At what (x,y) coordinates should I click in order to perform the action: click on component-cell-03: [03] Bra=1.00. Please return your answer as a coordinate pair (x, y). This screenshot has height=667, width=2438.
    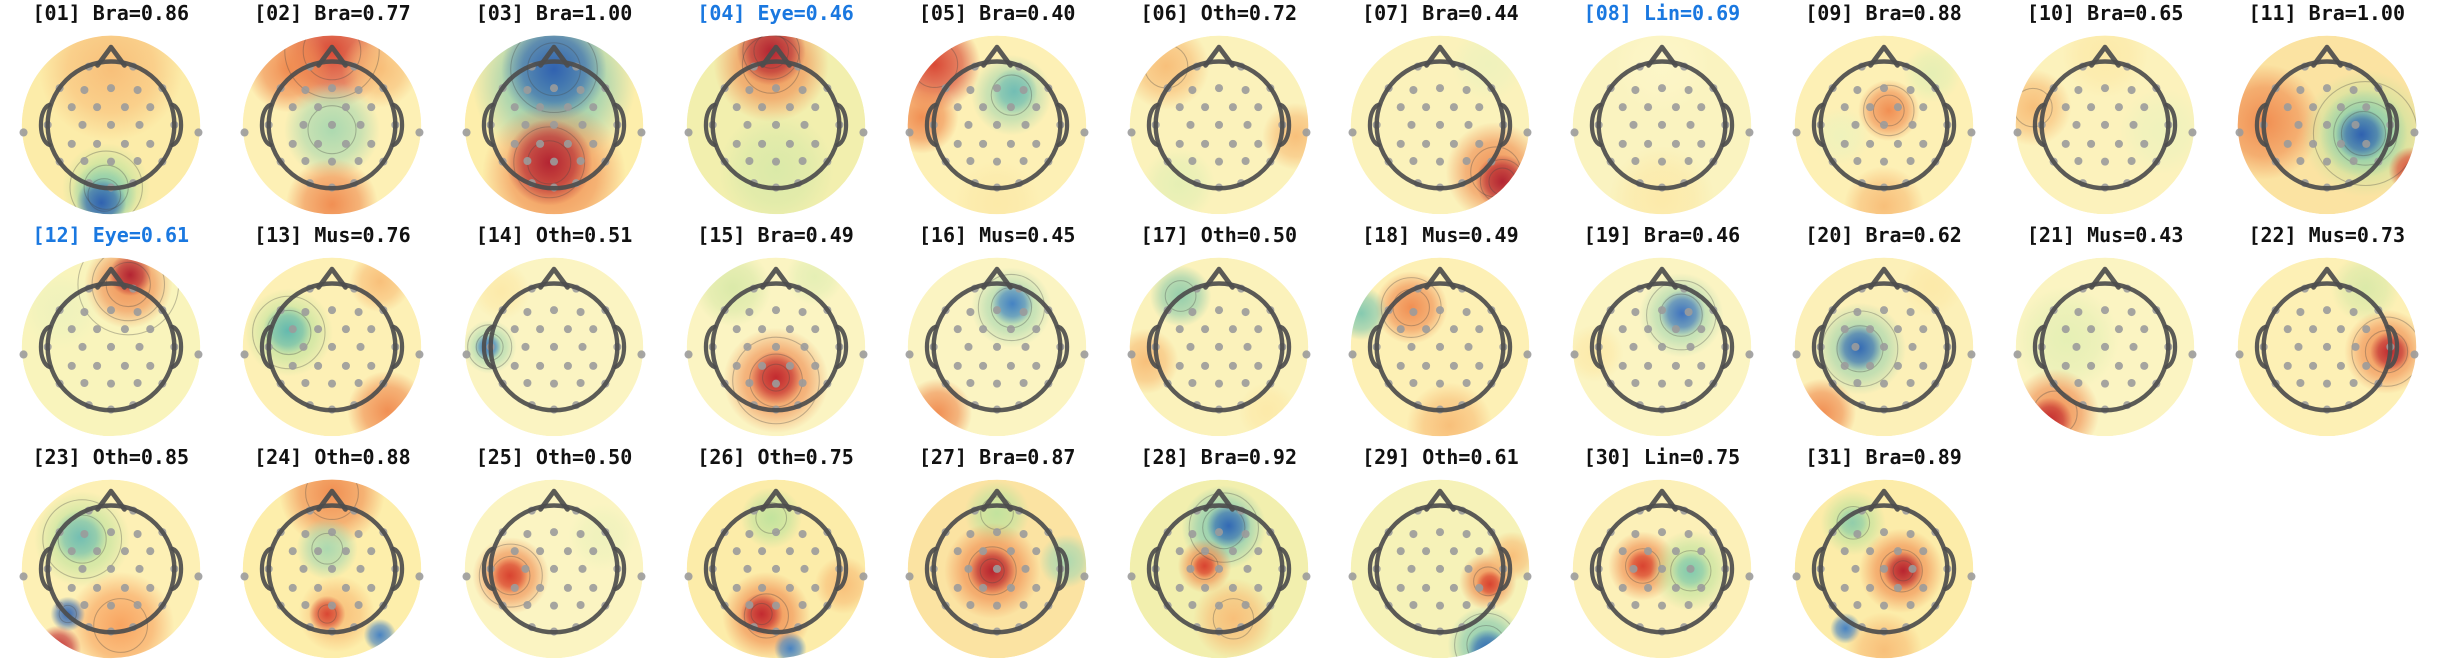
    Looking at the image, I should click on (554, 111).